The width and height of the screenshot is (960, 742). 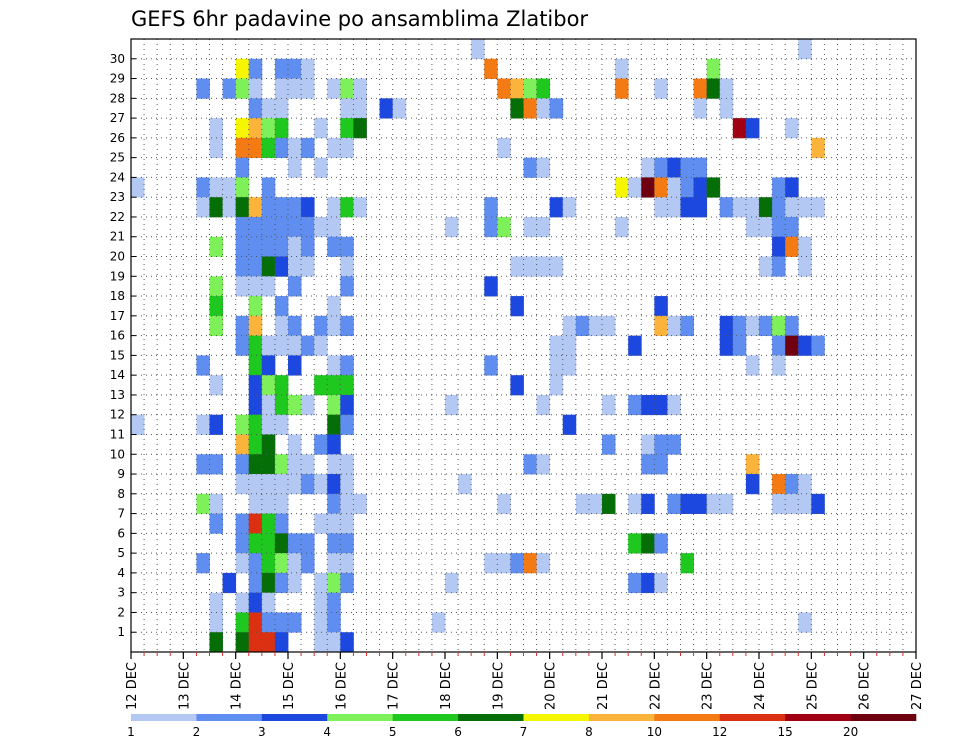 What do you see at coordinates (121, 632) in the screenshot?
I see `y-tick-label: 1` at bounding box center [121, 632].